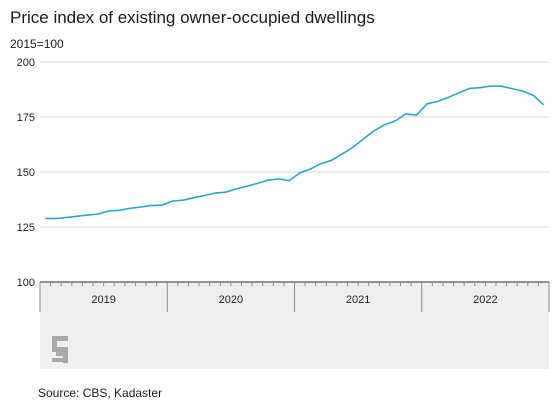 The image size is (560, 420). What do you see at coordinates (358, 300) in the screenshot?
I see `x-tick-label-2021: 2021` at bounding box center [358, 300].